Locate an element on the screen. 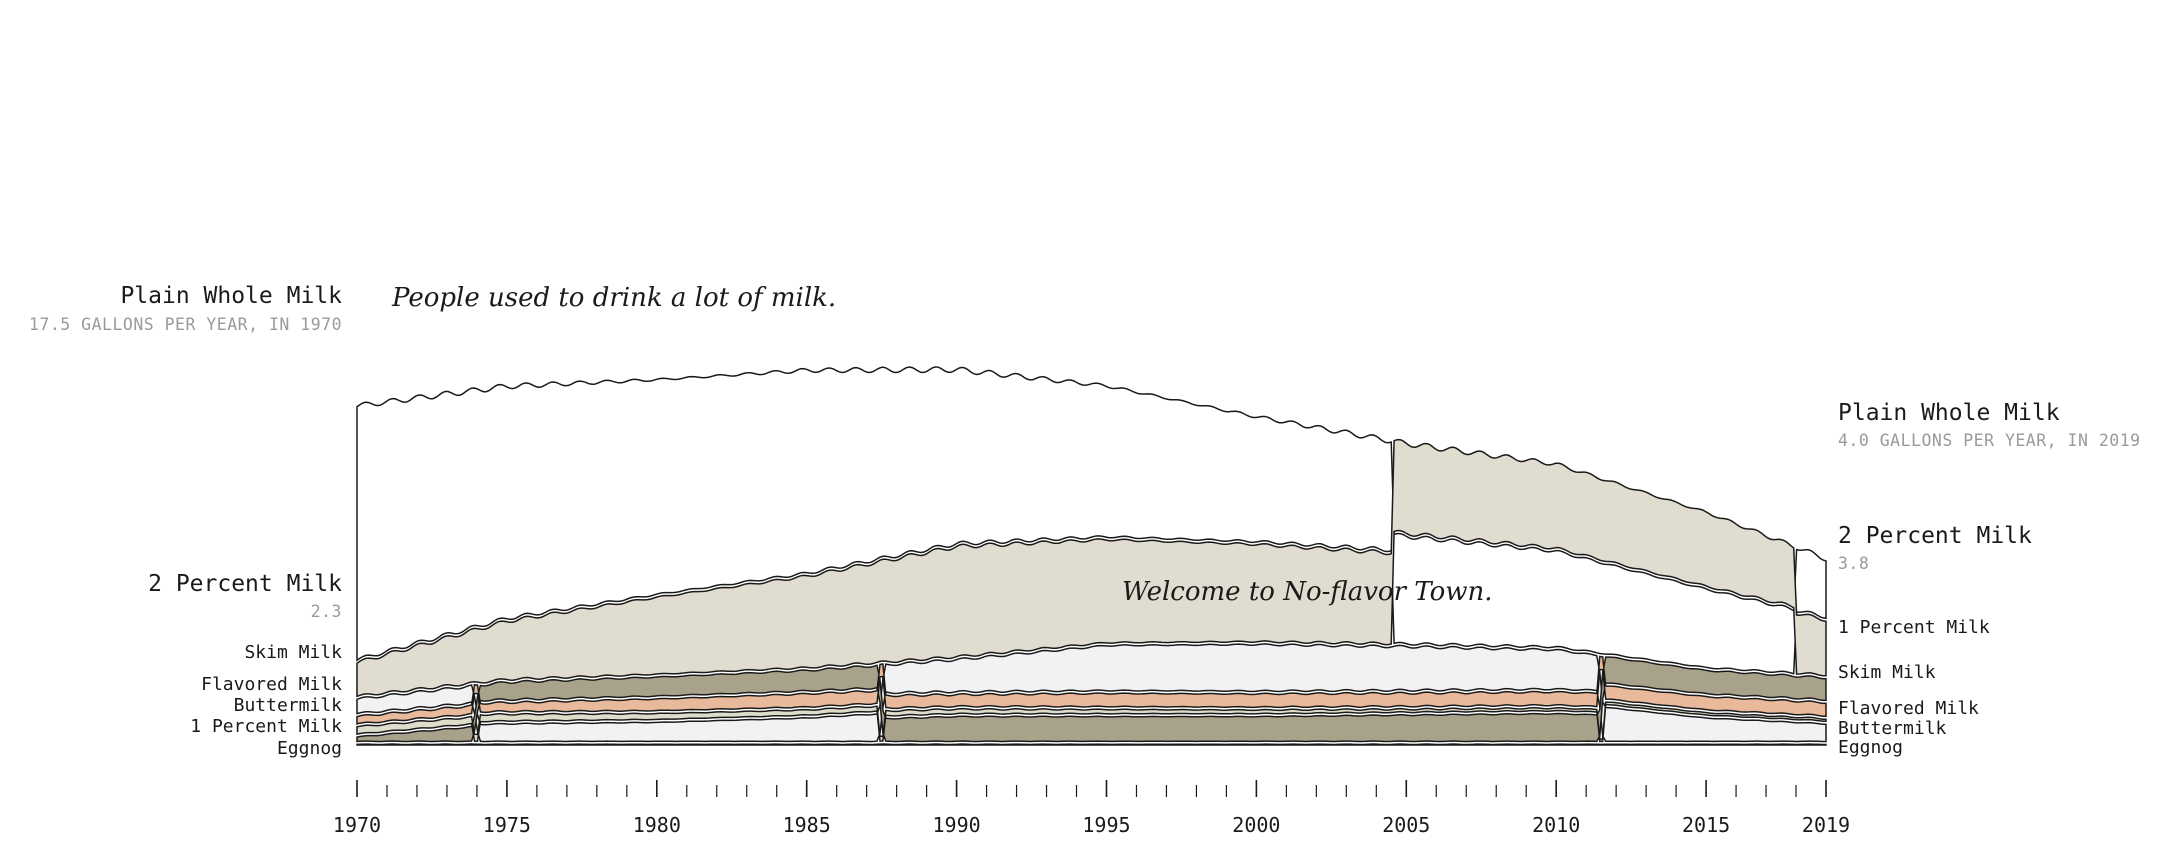 The height and width of the screenshot is (852, 2180). left-label-1-percent-milk: 1 Percent Milk is located at coordinates (266, 726).